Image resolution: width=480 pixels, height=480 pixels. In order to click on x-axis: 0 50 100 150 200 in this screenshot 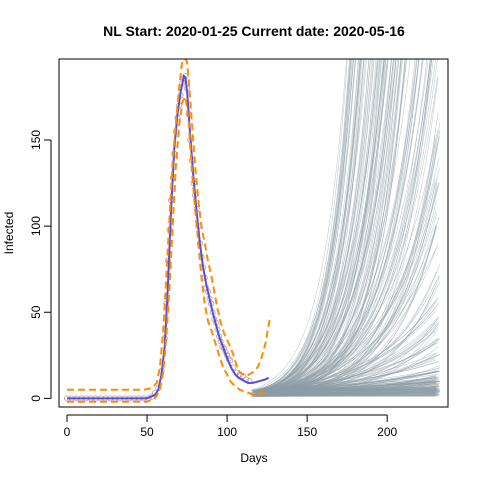, I will do `click(231, 427)`.